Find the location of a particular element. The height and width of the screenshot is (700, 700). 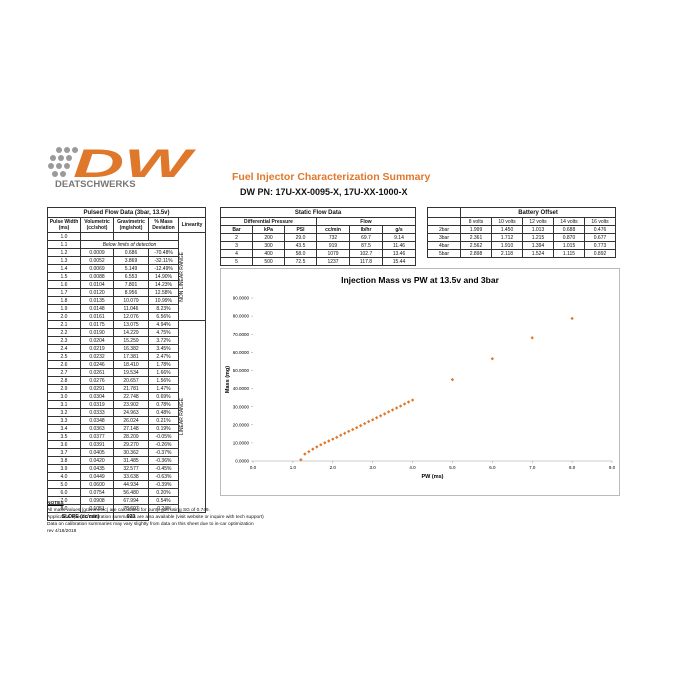

column-header: (mg/shot) is located at coordinates (131, 228).